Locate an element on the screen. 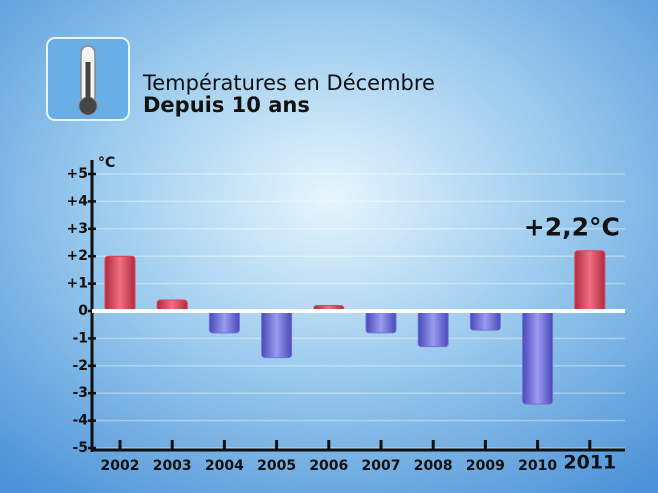 This screenshot has width=658, height=493. x-tick-label: 2008 is located at coordinates (433, 466).